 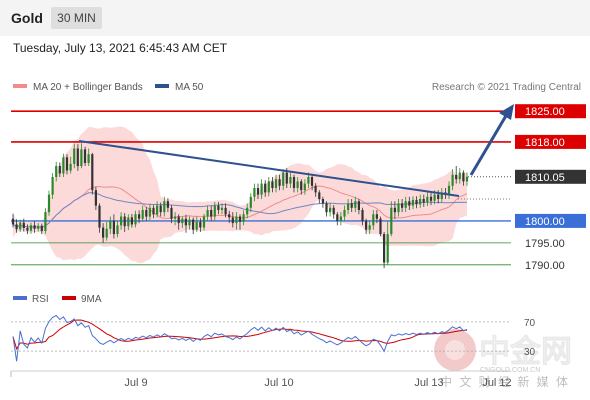 I want to click on time-tick-jul10: Jul 10, so click(x=278, y=383).